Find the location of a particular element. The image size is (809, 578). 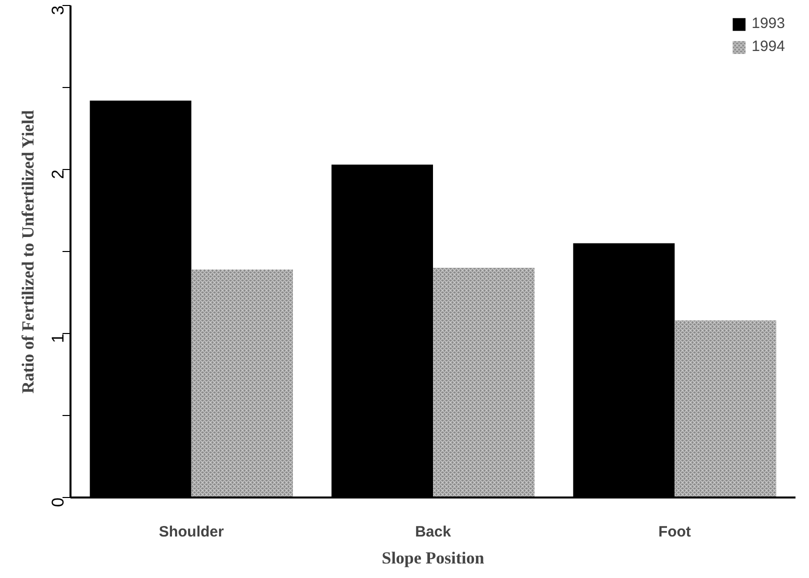

x-tick-label: Foot is located at coordinates (674, 532).